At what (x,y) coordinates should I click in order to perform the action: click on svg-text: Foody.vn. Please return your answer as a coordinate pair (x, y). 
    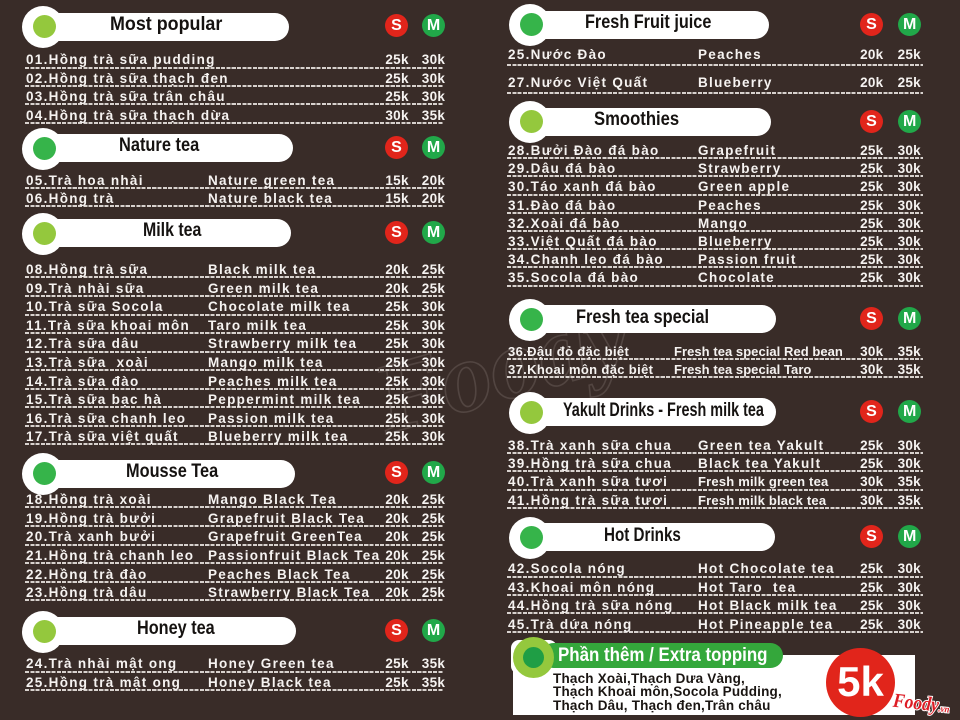
    Looking at the image, I should click on (921, 704).